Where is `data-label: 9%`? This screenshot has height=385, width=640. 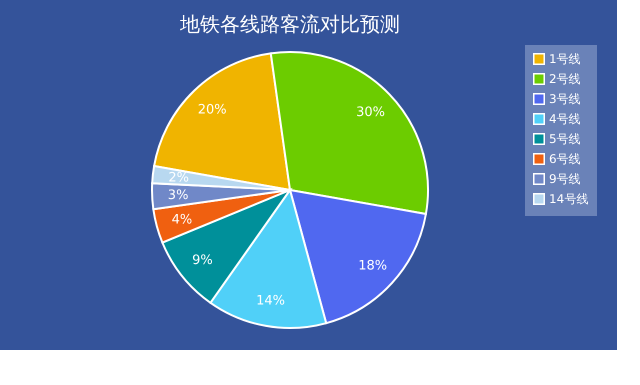
data-label: 9% is located at coordinates (202, 260).